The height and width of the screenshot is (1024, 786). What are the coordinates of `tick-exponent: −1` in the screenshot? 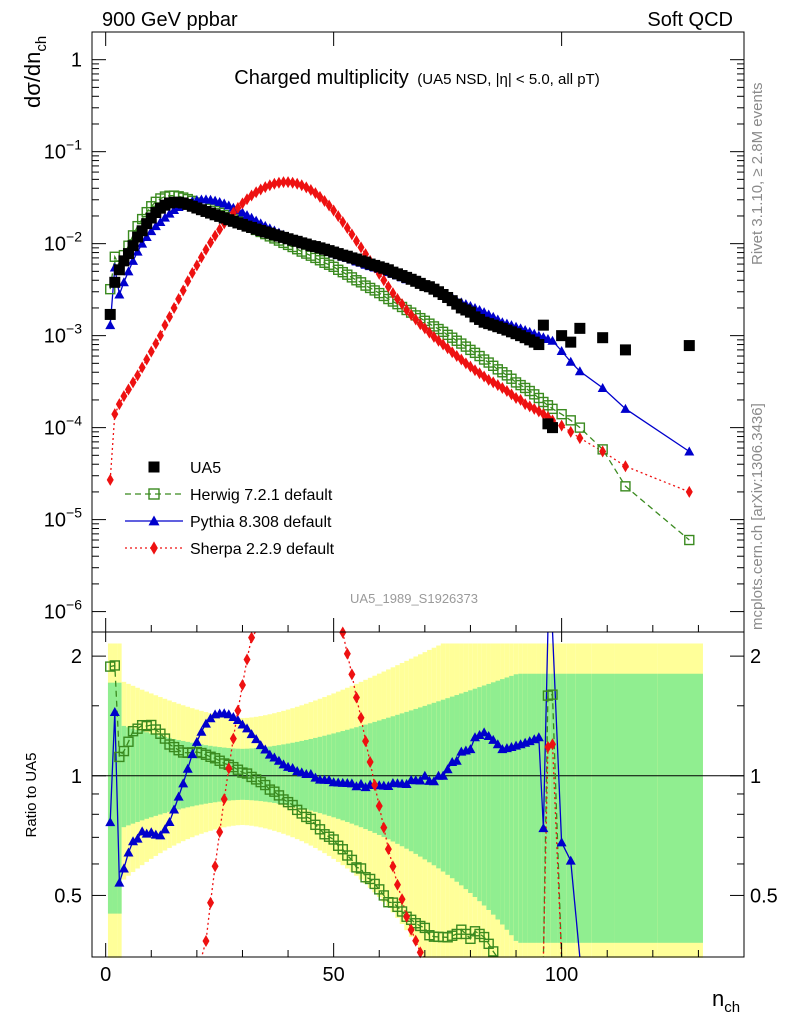 It's located at (74, 145).